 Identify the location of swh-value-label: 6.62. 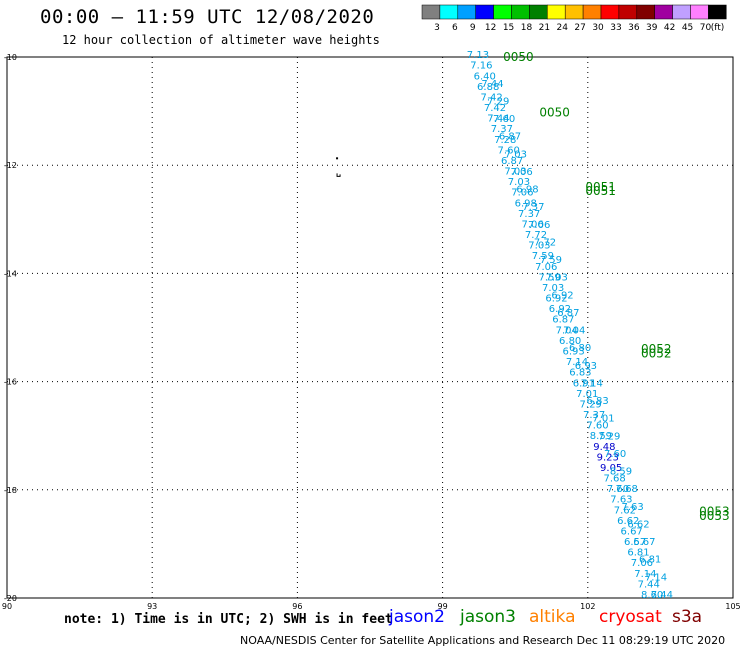
(628, 521).